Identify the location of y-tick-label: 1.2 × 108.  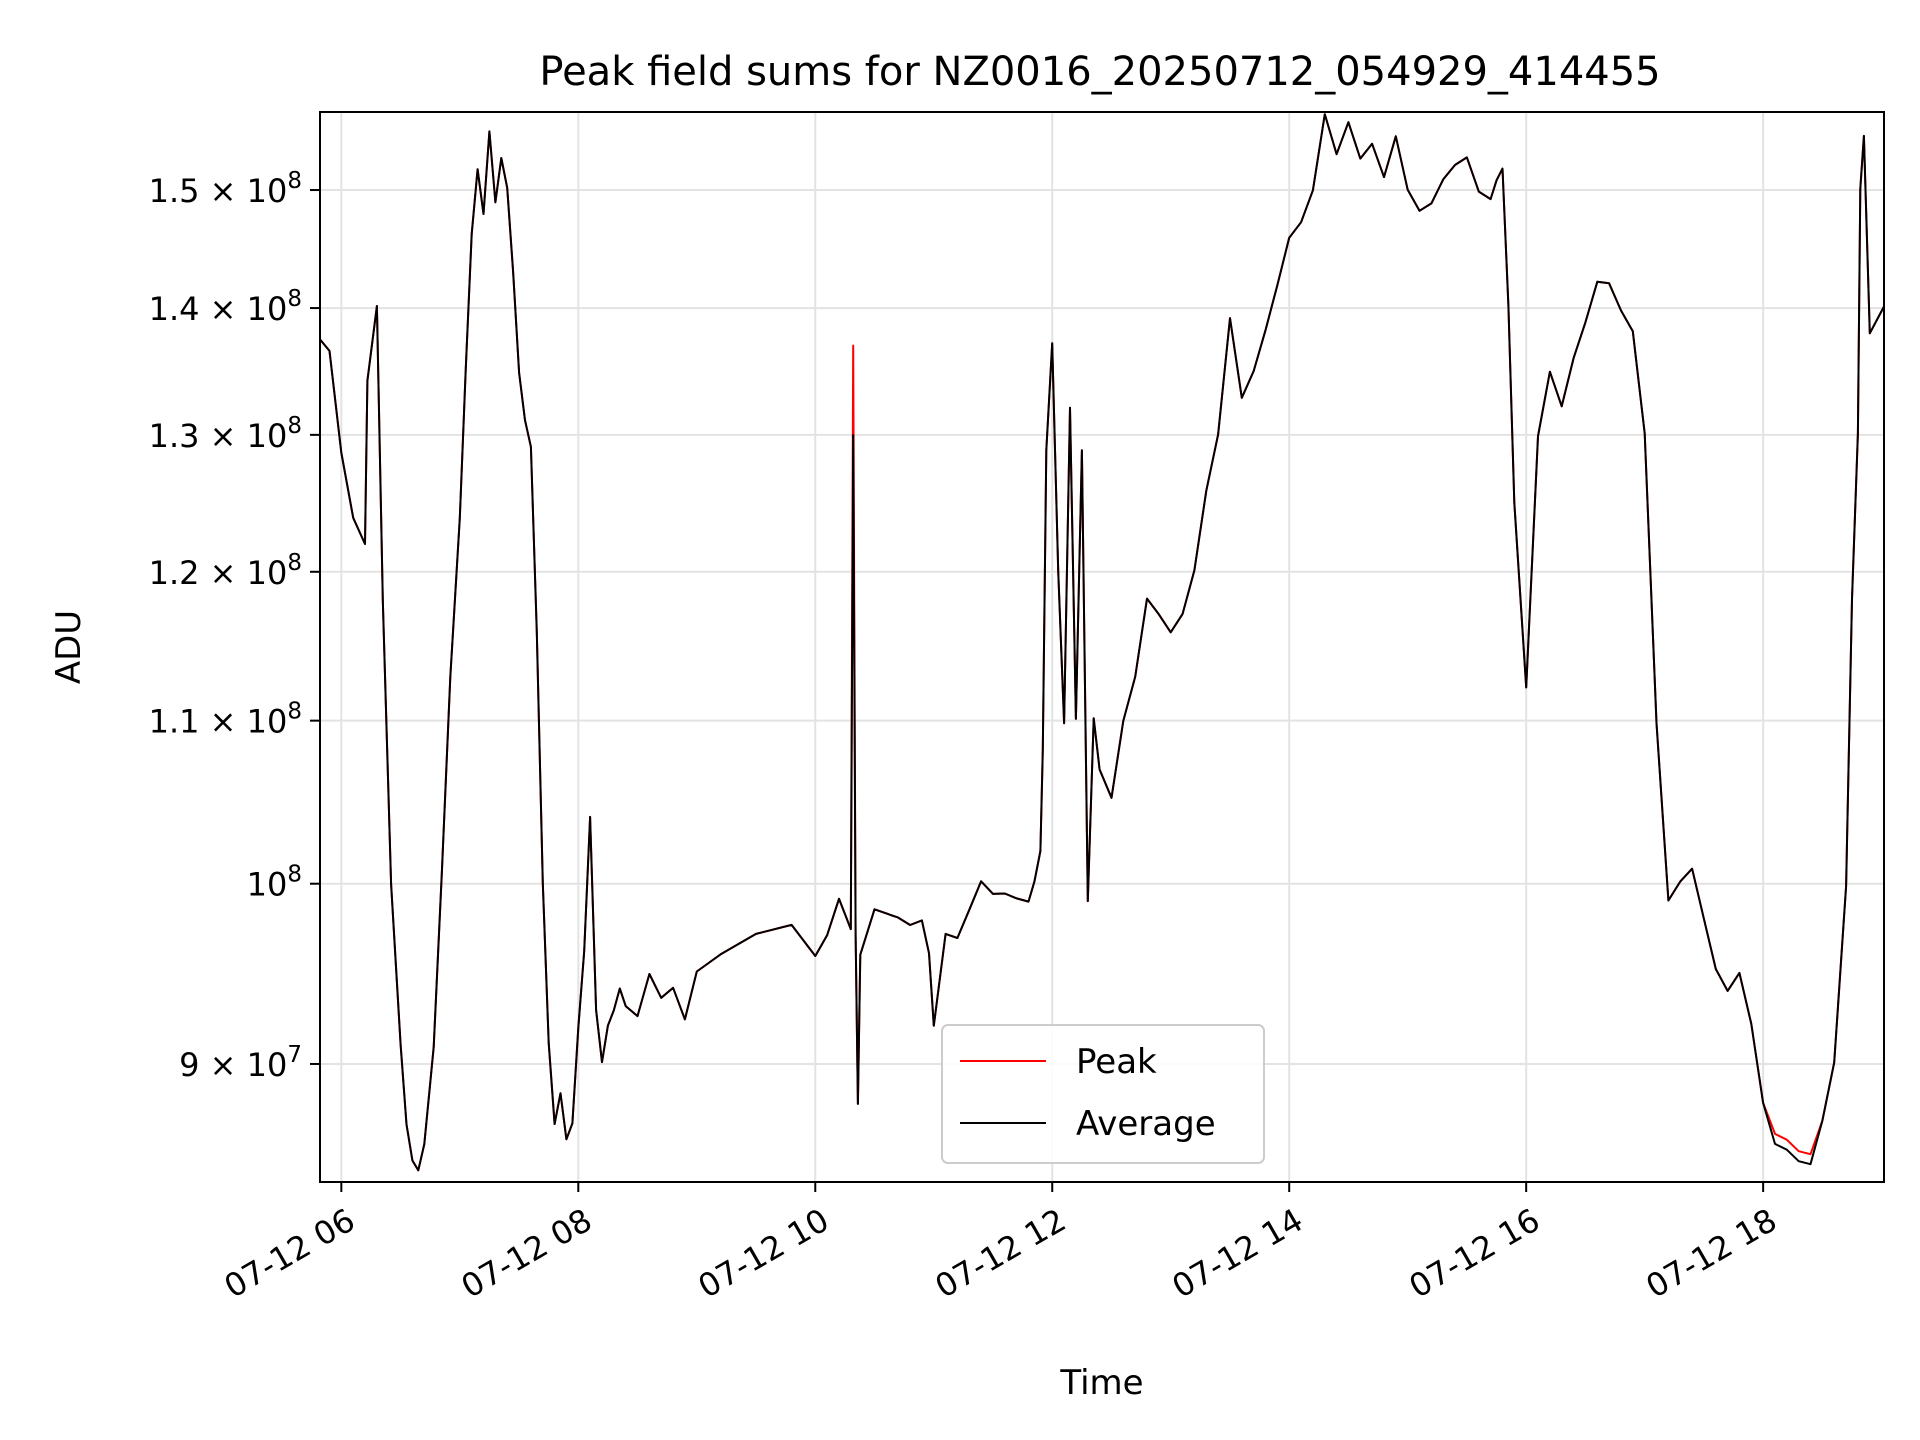
(225, 571).